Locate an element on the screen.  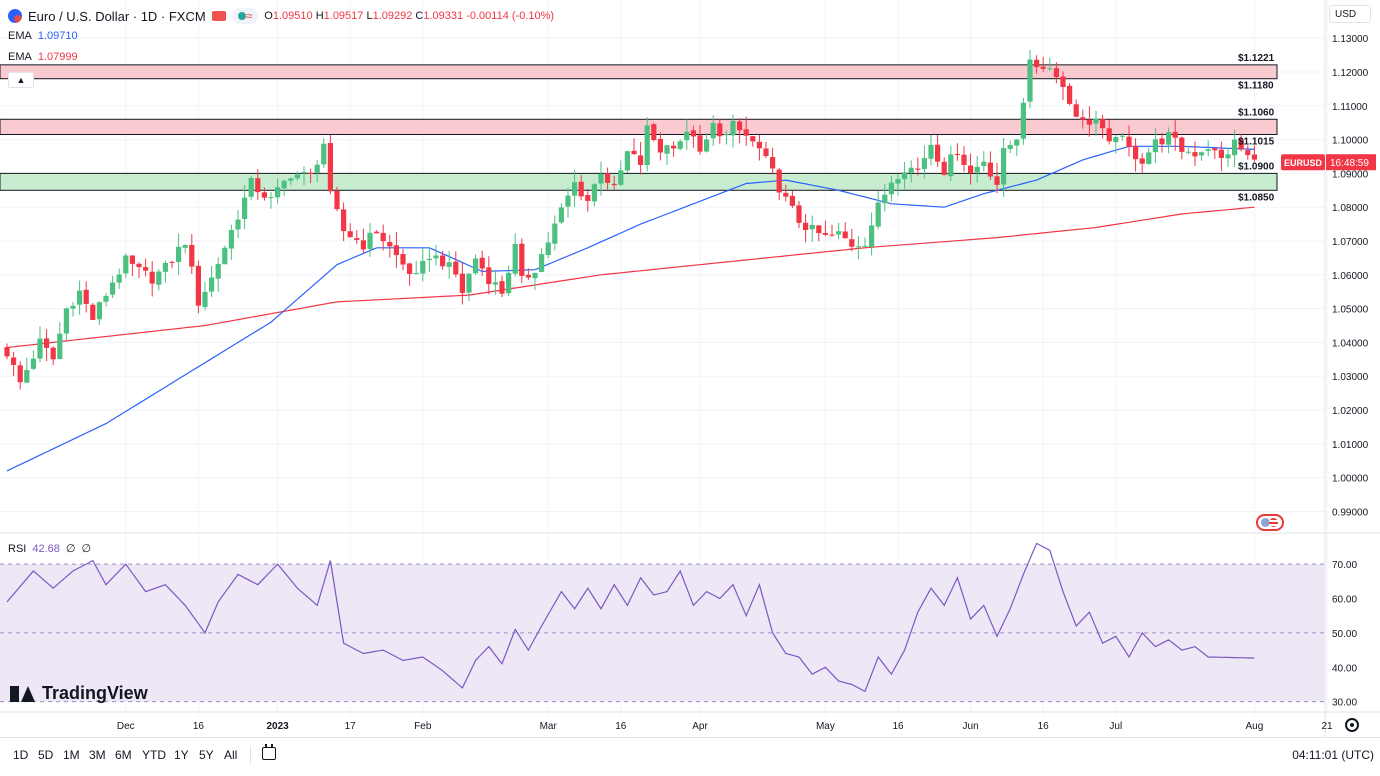
timeframe-1m: 1M is located at coordinates (71, 755).